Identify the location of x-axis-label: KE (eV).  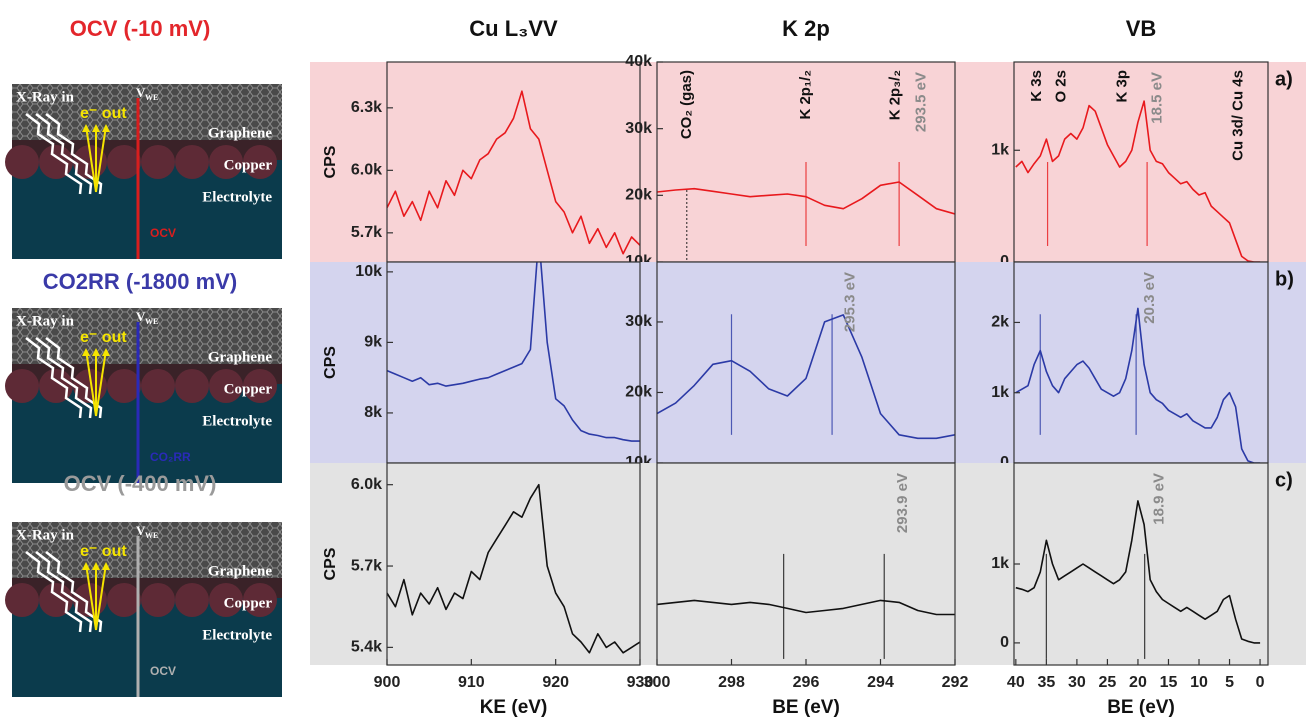
(514, 707).